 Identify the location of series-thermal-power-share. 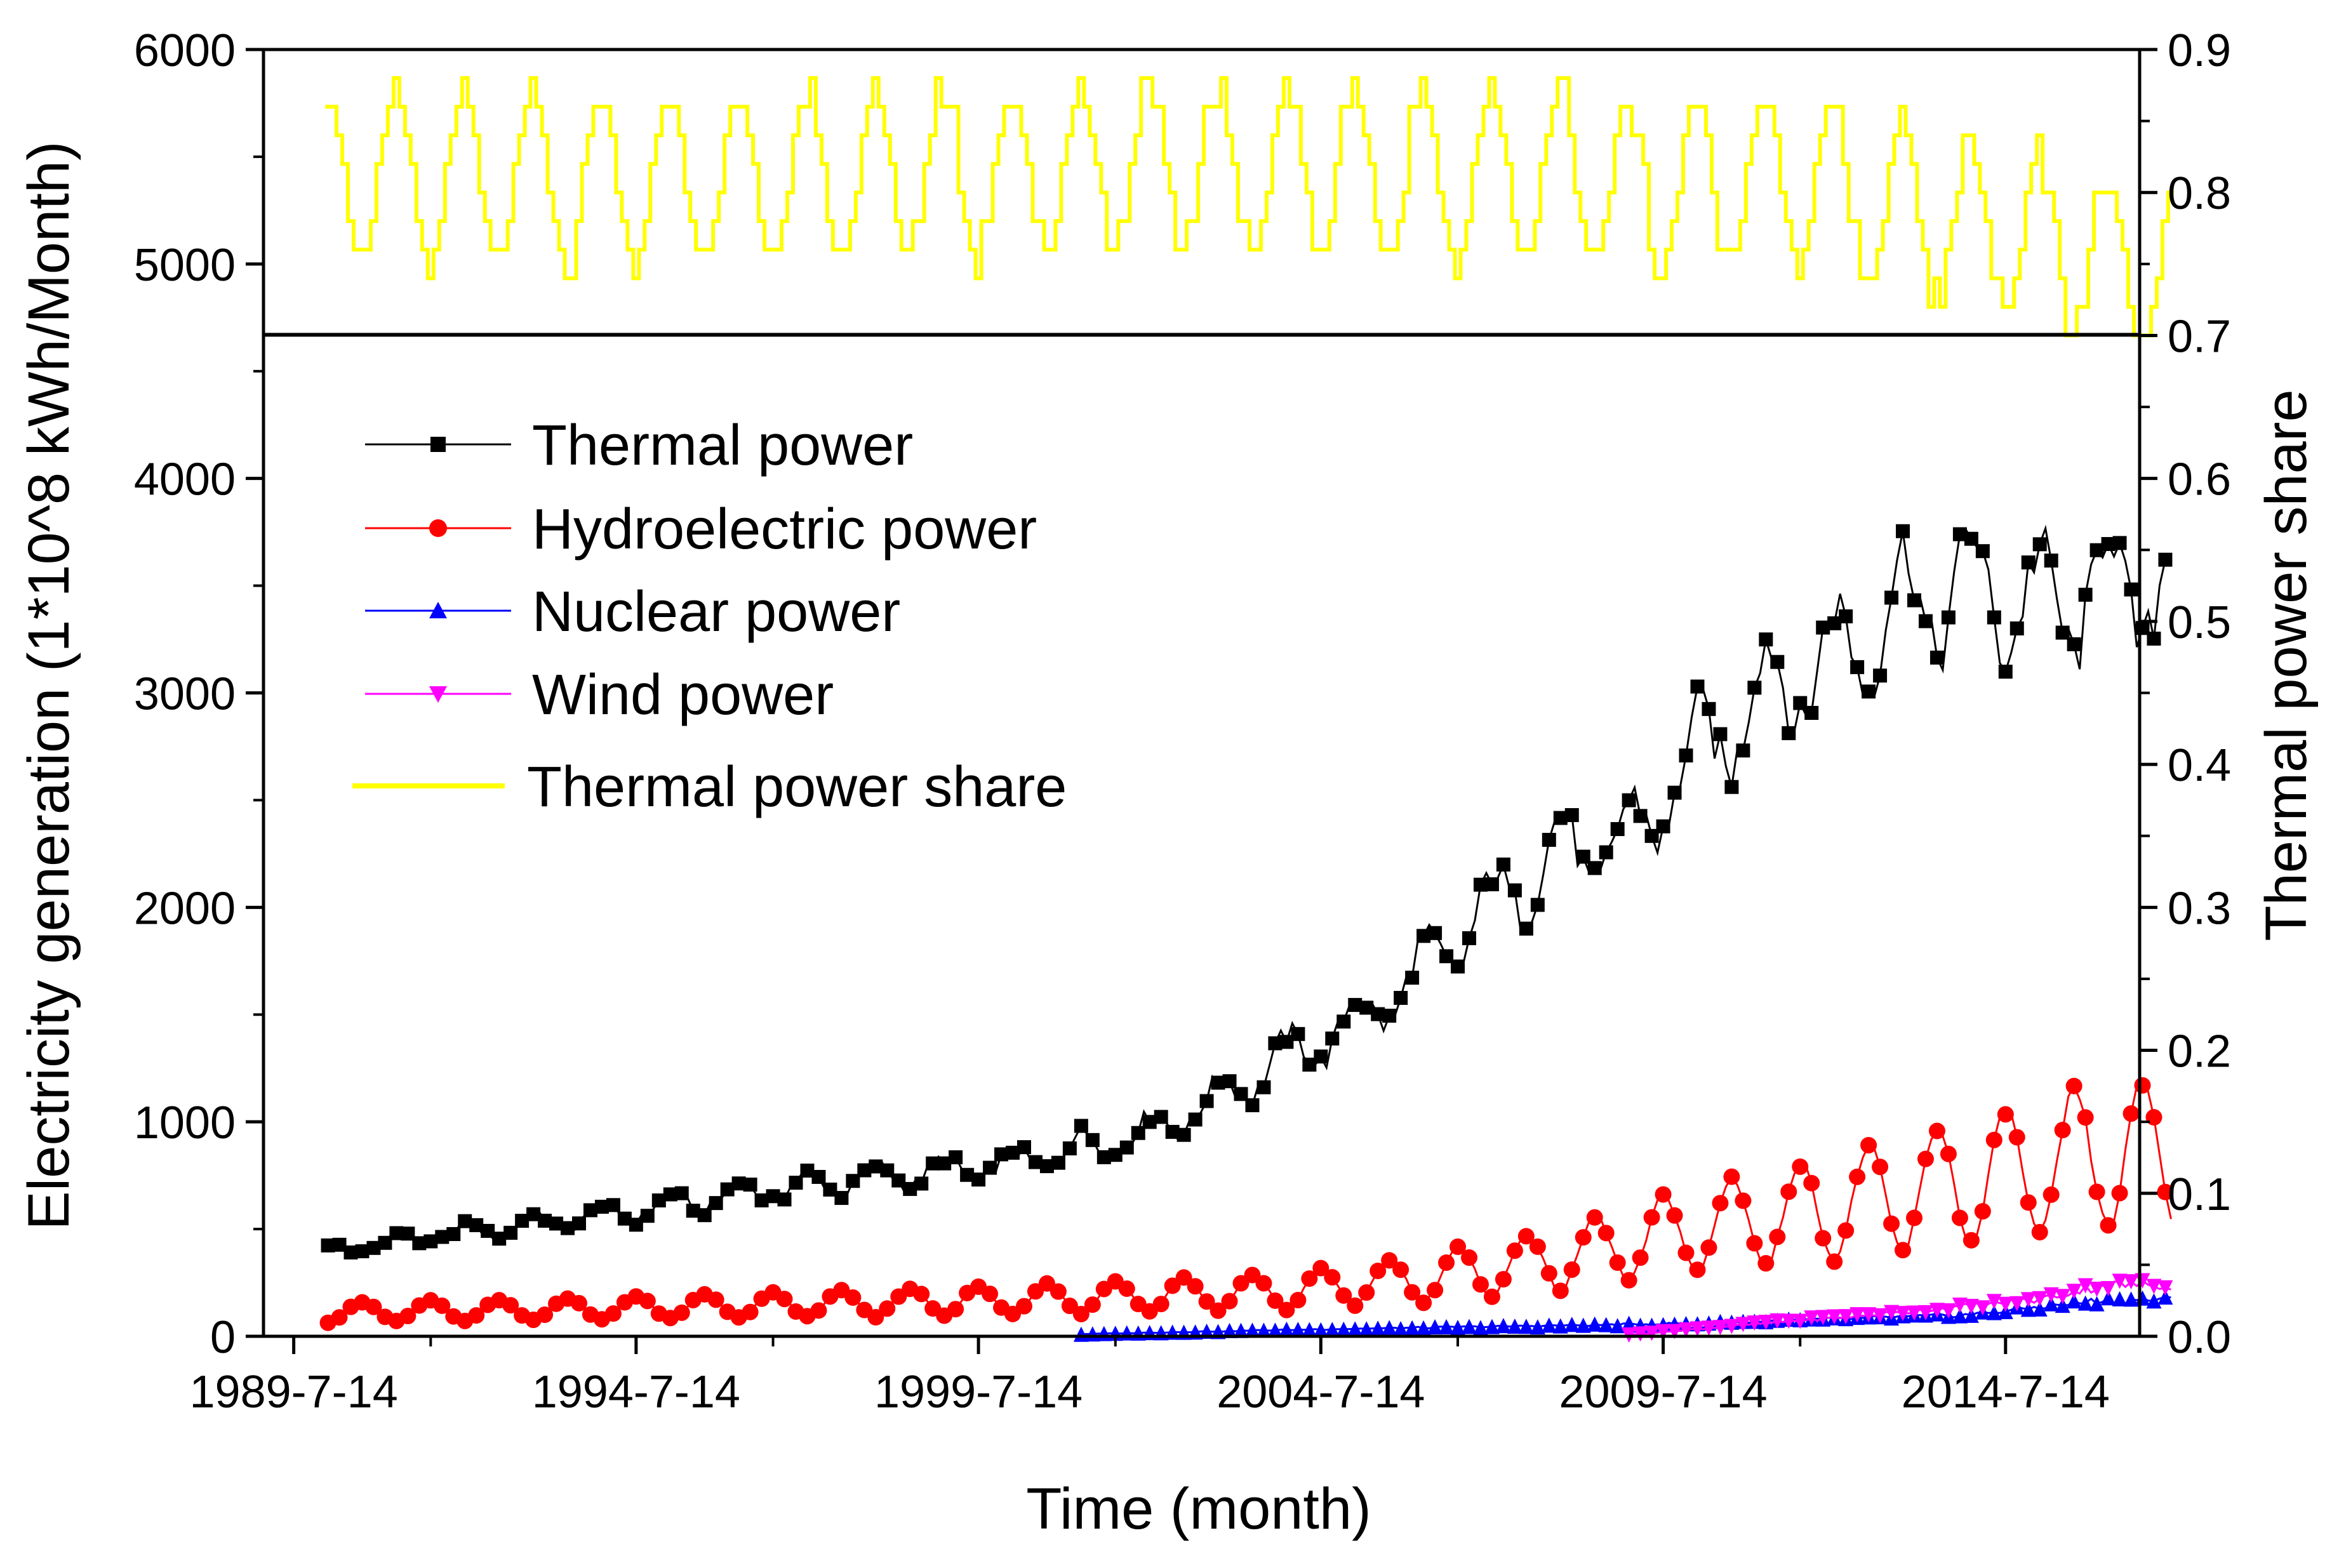
(1249, 207).